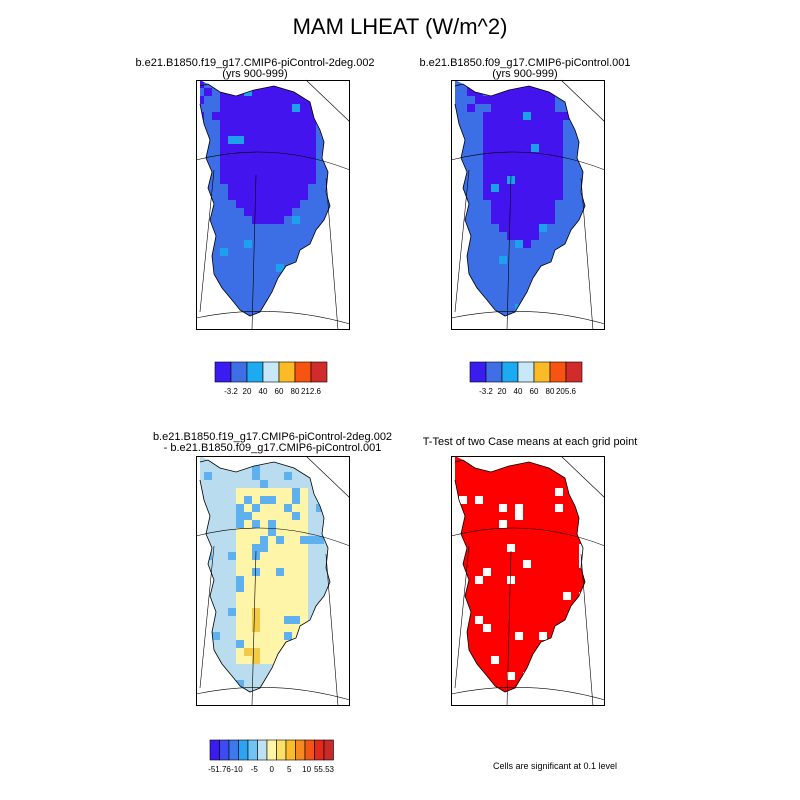 This screenshot has width=800, height=800. Describe the element at coordinates (528, 205) in the screenshot. I see `map-panel-case2` at that location.